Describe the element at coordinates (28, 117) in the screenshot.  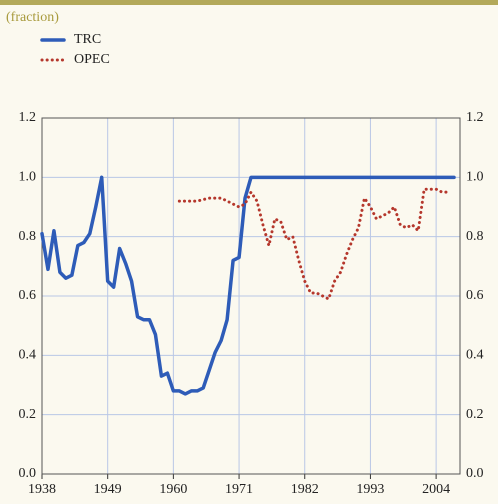
I see `y-tick-label: 1.2` at that location.